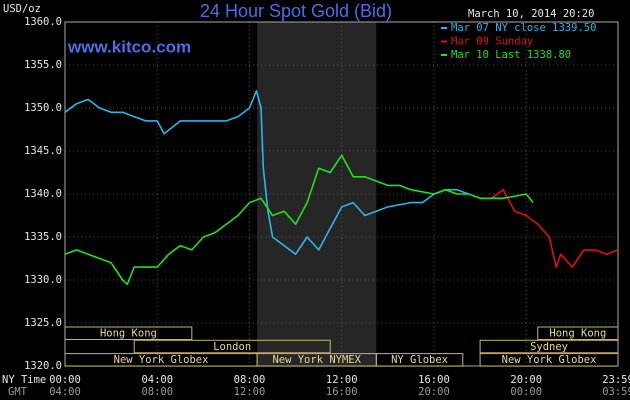 The image size is (630, 400). I want to click on x-tick-label: 12:00, so click(342, 380).